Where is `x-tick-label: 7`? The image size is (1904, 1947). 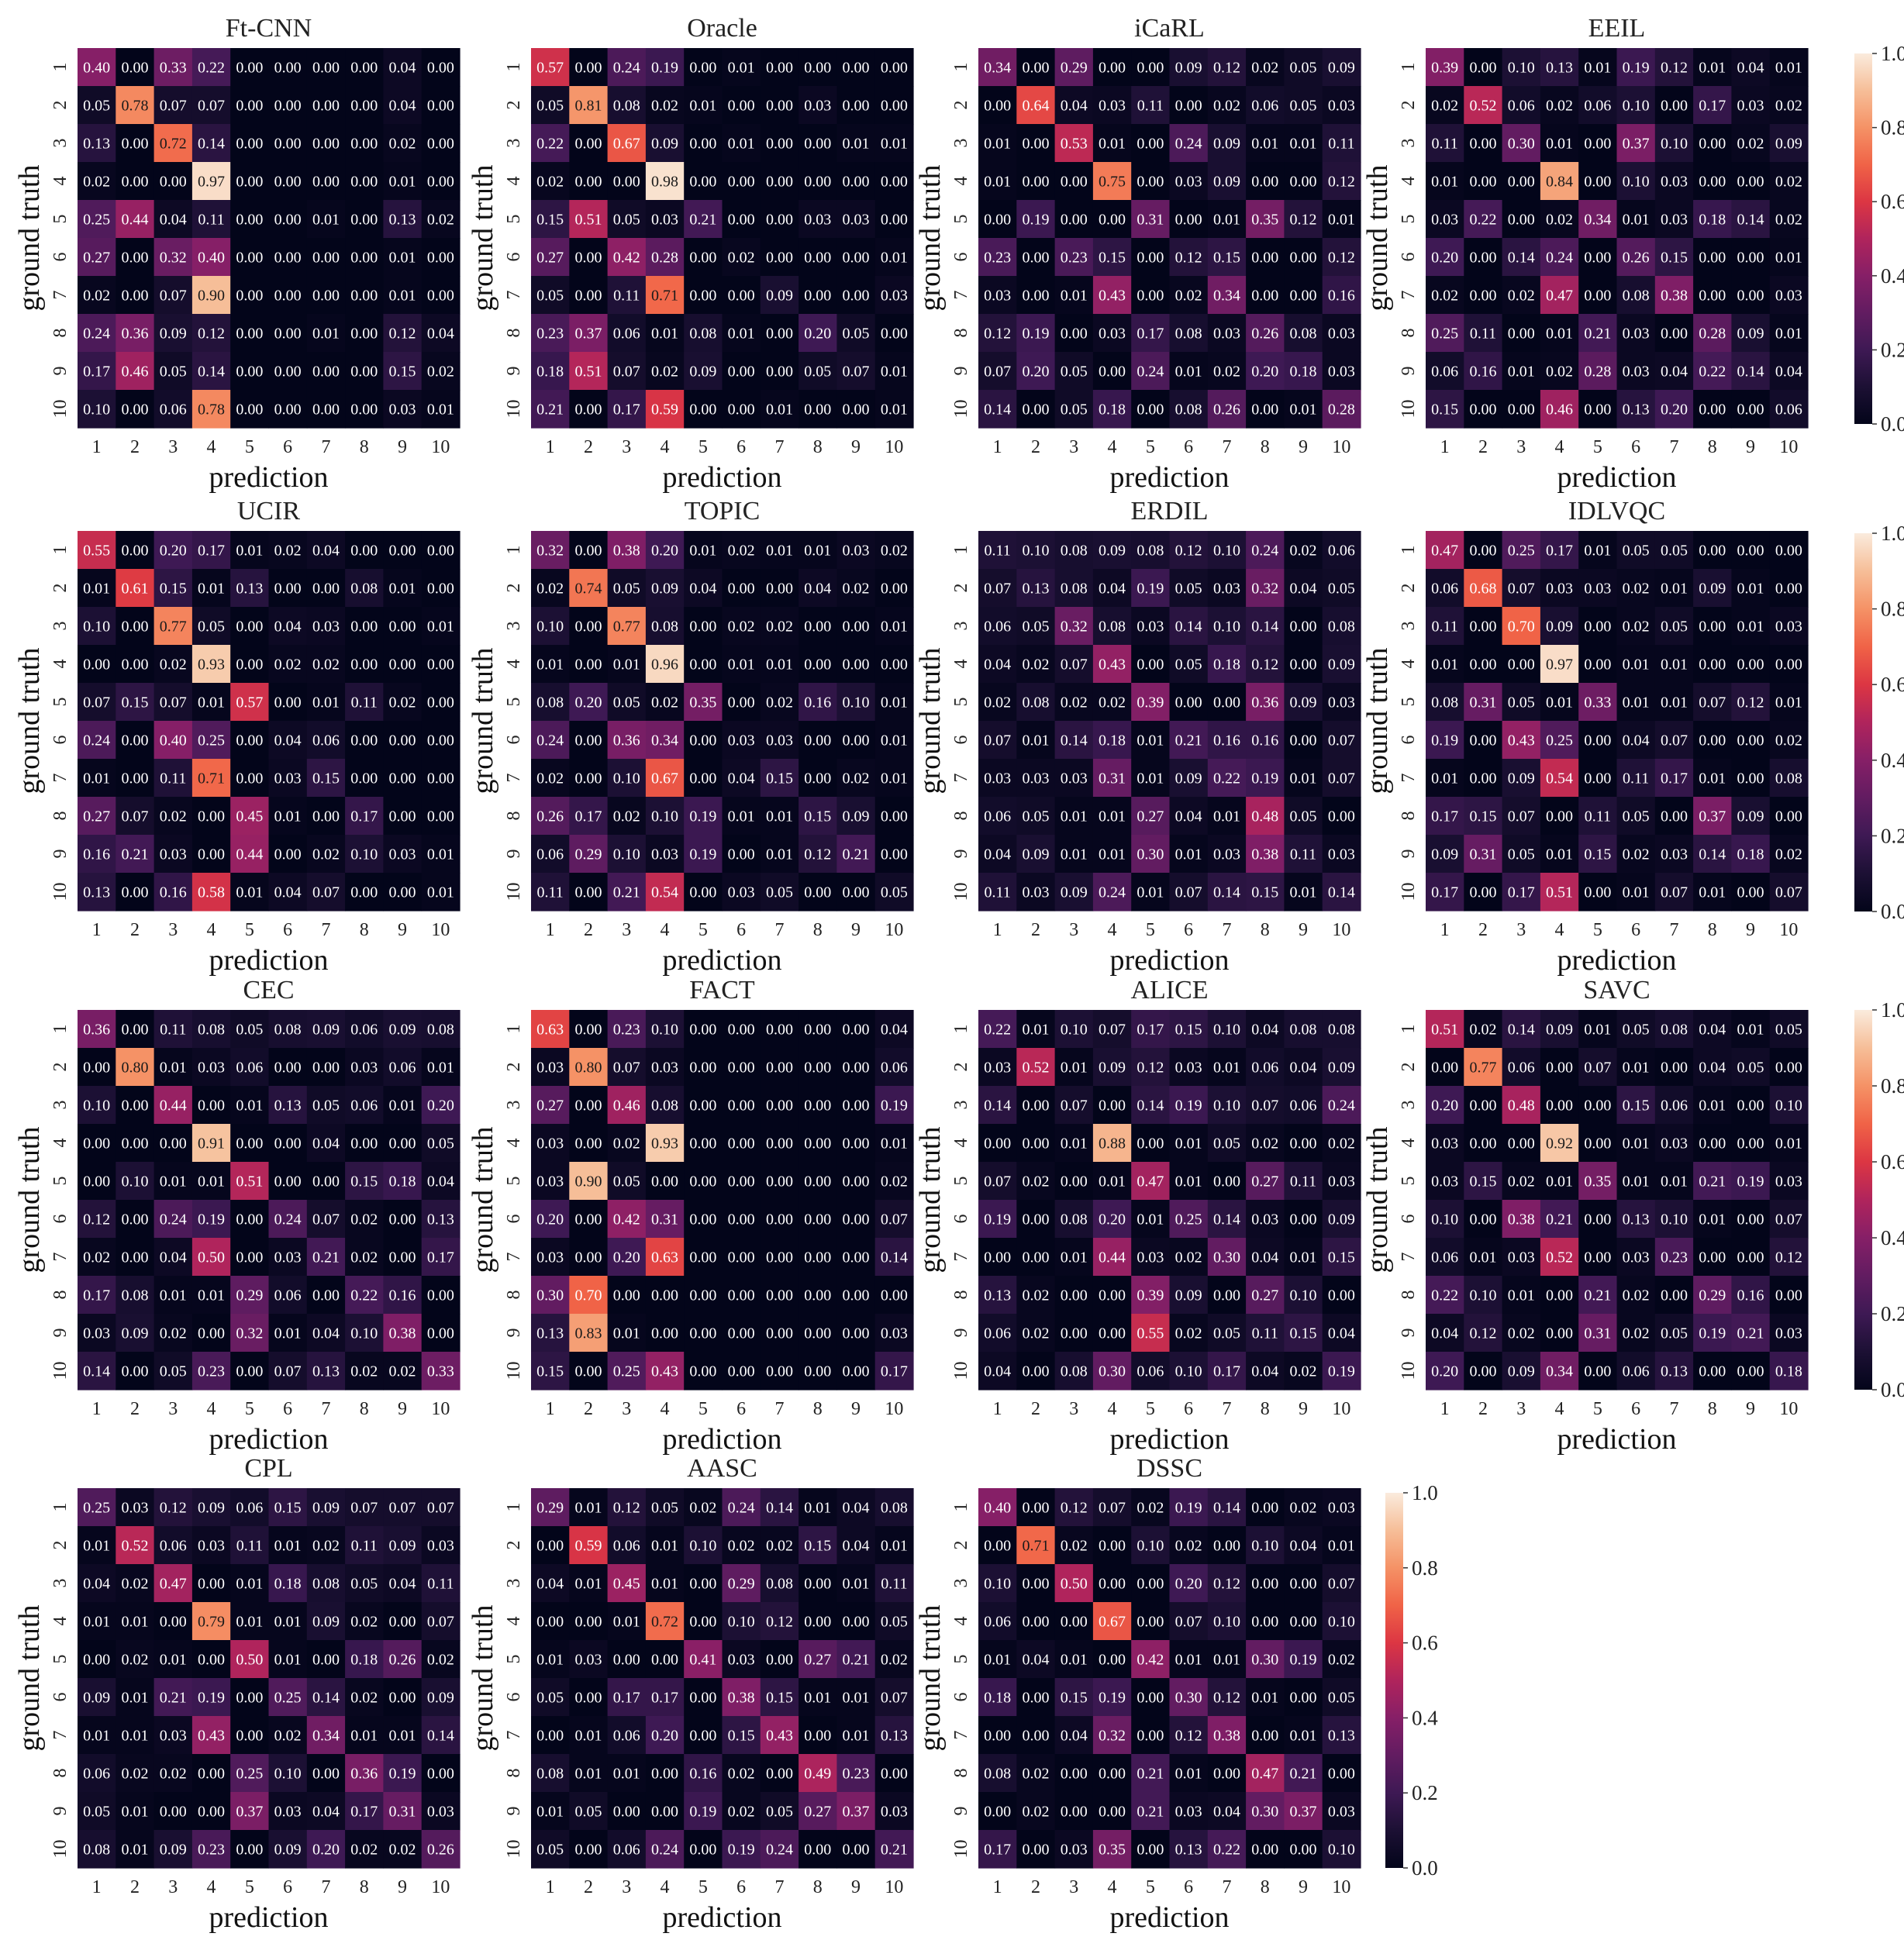 x-tick-label: 7 is located at coordinates (1227, 930).